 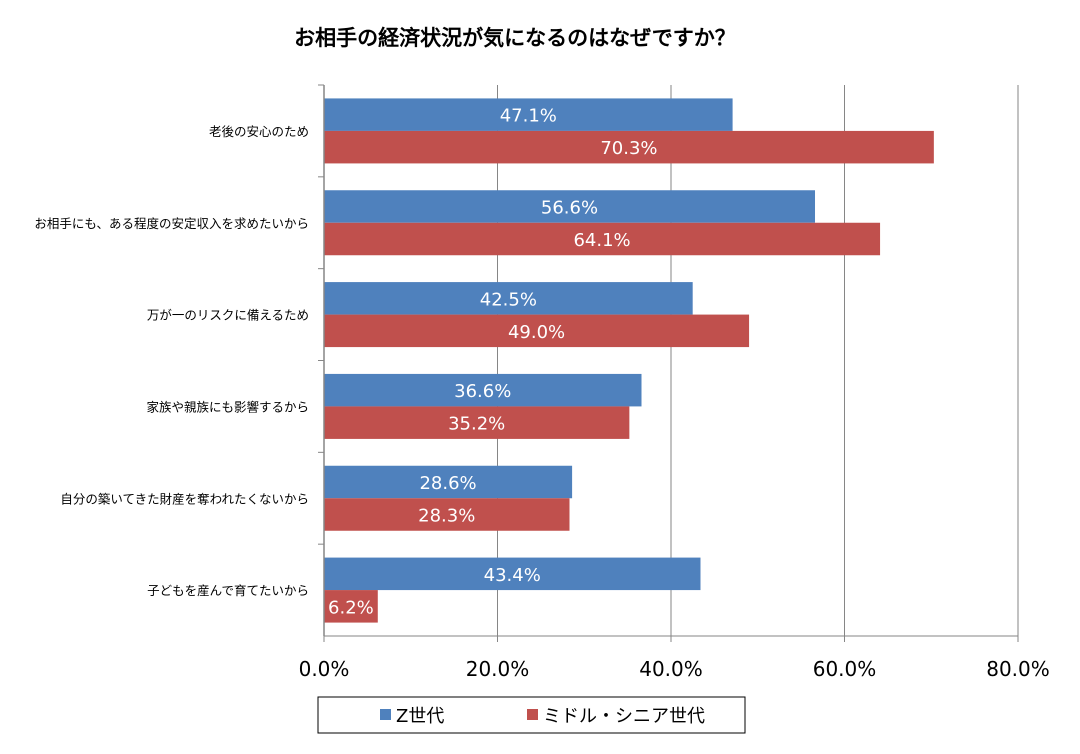 I want to click on data-label: 64.1%, so click(x=601, y=240).